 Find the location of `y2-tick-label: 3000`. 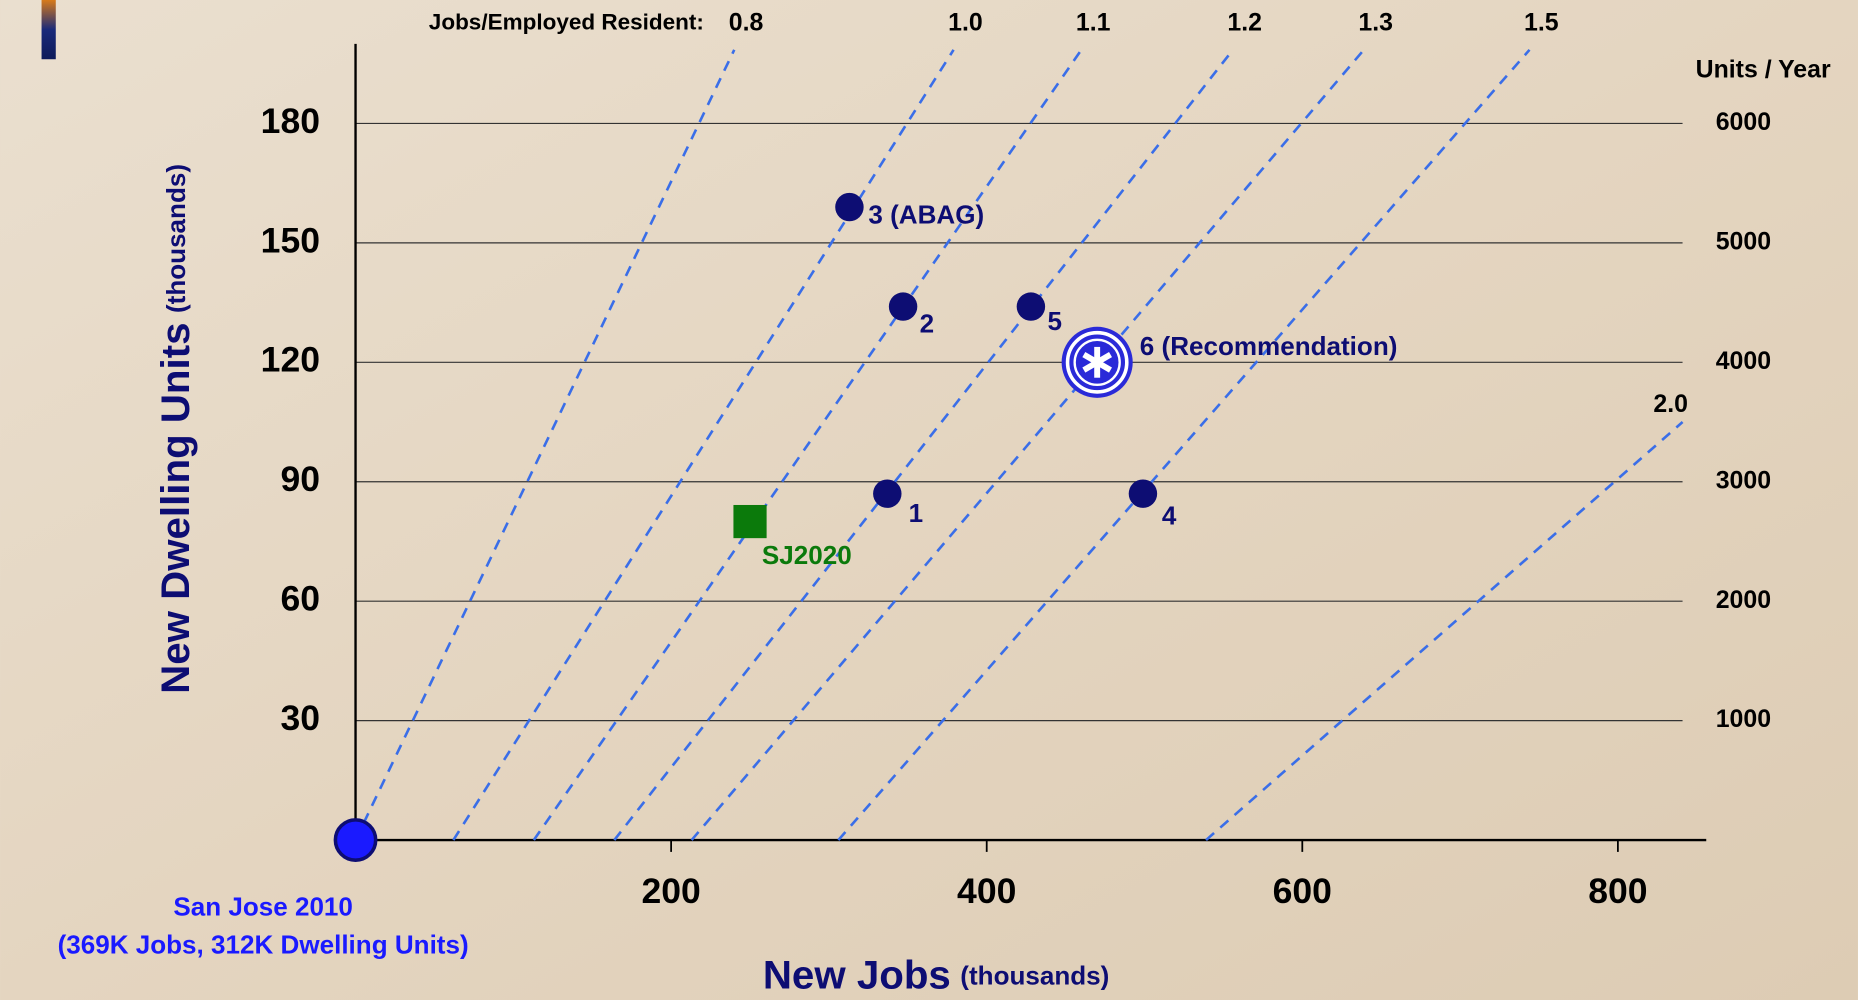

y2-tick-label: 3000 is located at coordinates (1743, 480).